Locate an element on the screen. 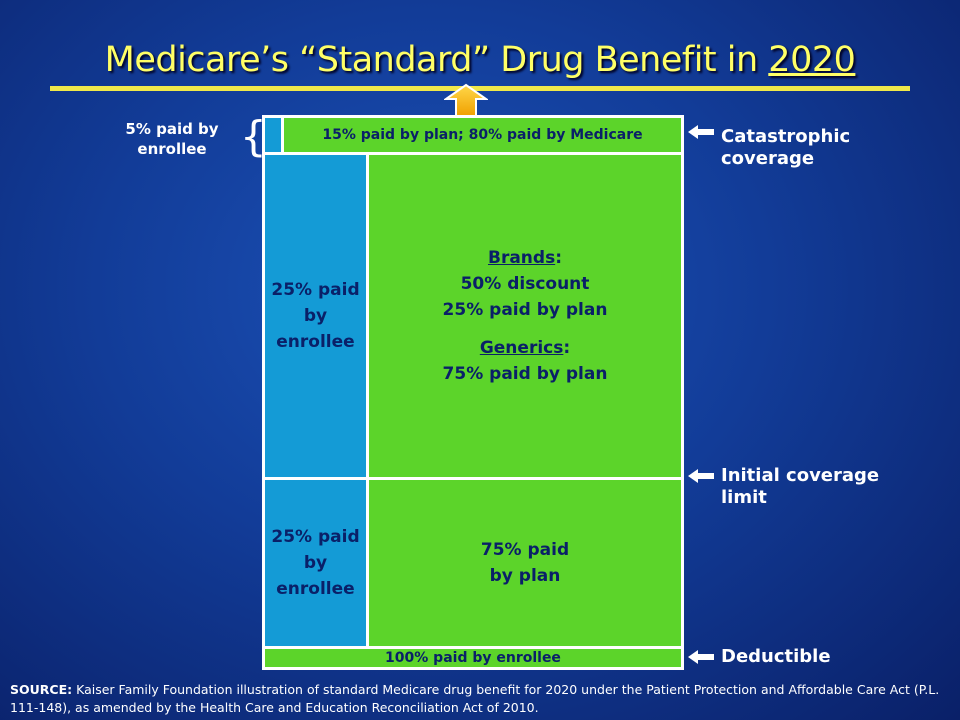 The image size is (960, 720). deductible-box: 100% paid by enrollee is located at coordinates (473, 658).